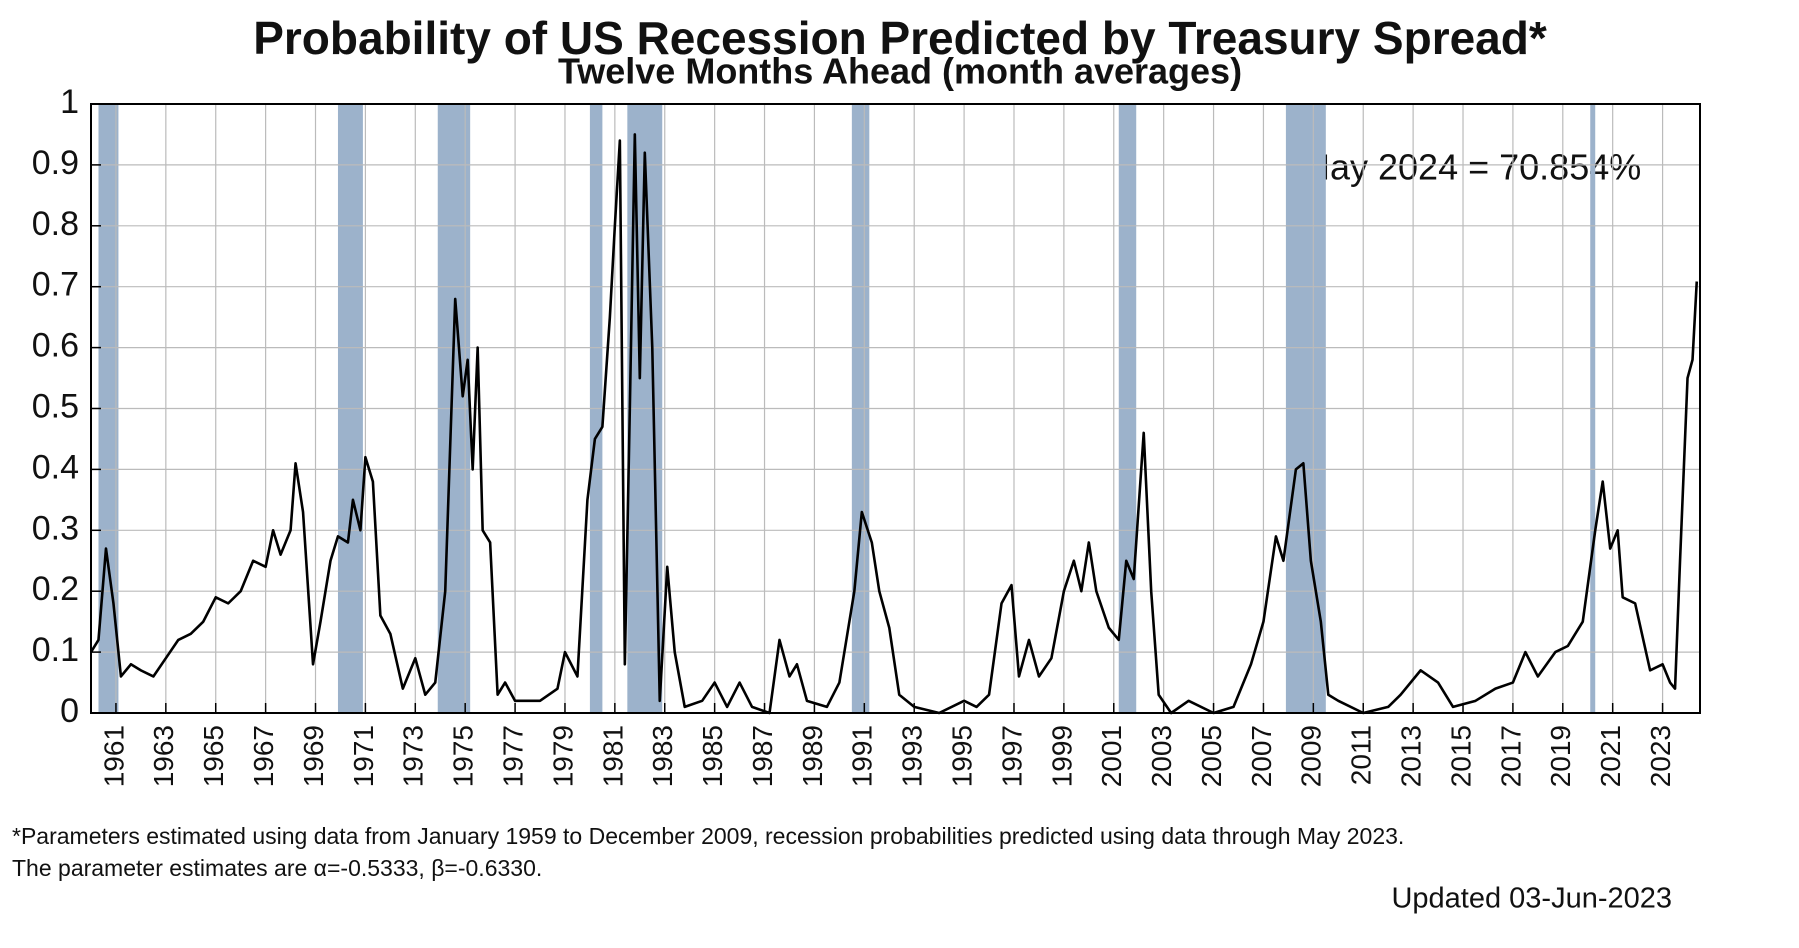 This screenshot has height=948, width=1799. Describe the element at coordinates (862, 756) in the screenshot. I see `x-tick-label: 1991` at that location.